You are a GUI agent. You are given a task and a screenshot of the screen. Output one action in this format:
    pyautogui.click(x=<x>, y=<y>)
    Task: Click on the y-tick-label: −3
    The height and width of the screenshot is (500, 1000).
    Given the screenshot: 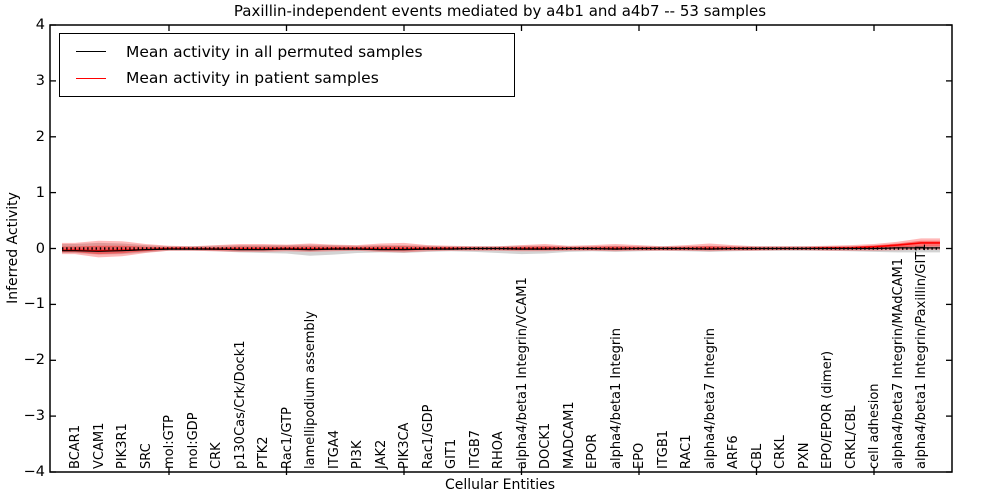 What is the action you would take?
    pyautogui.click(x=34, y=416)
    